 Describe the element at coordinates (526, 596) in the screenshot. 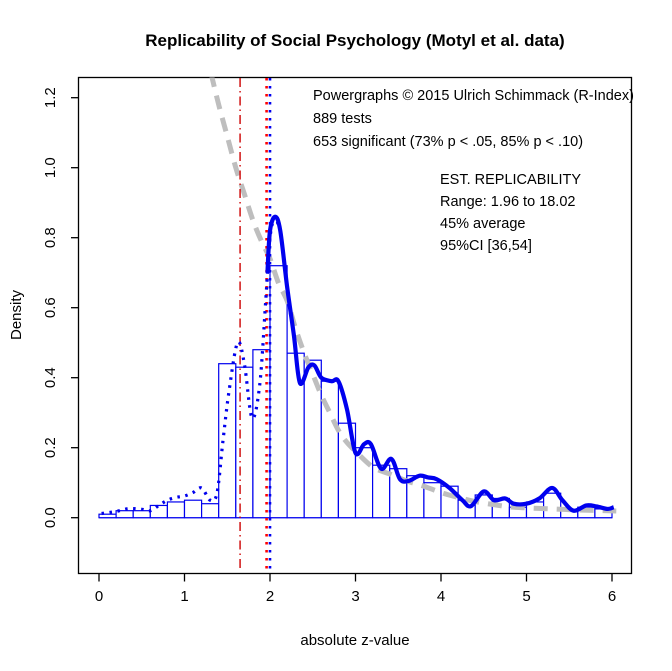

I see `x-tick-label: 5` at that location.